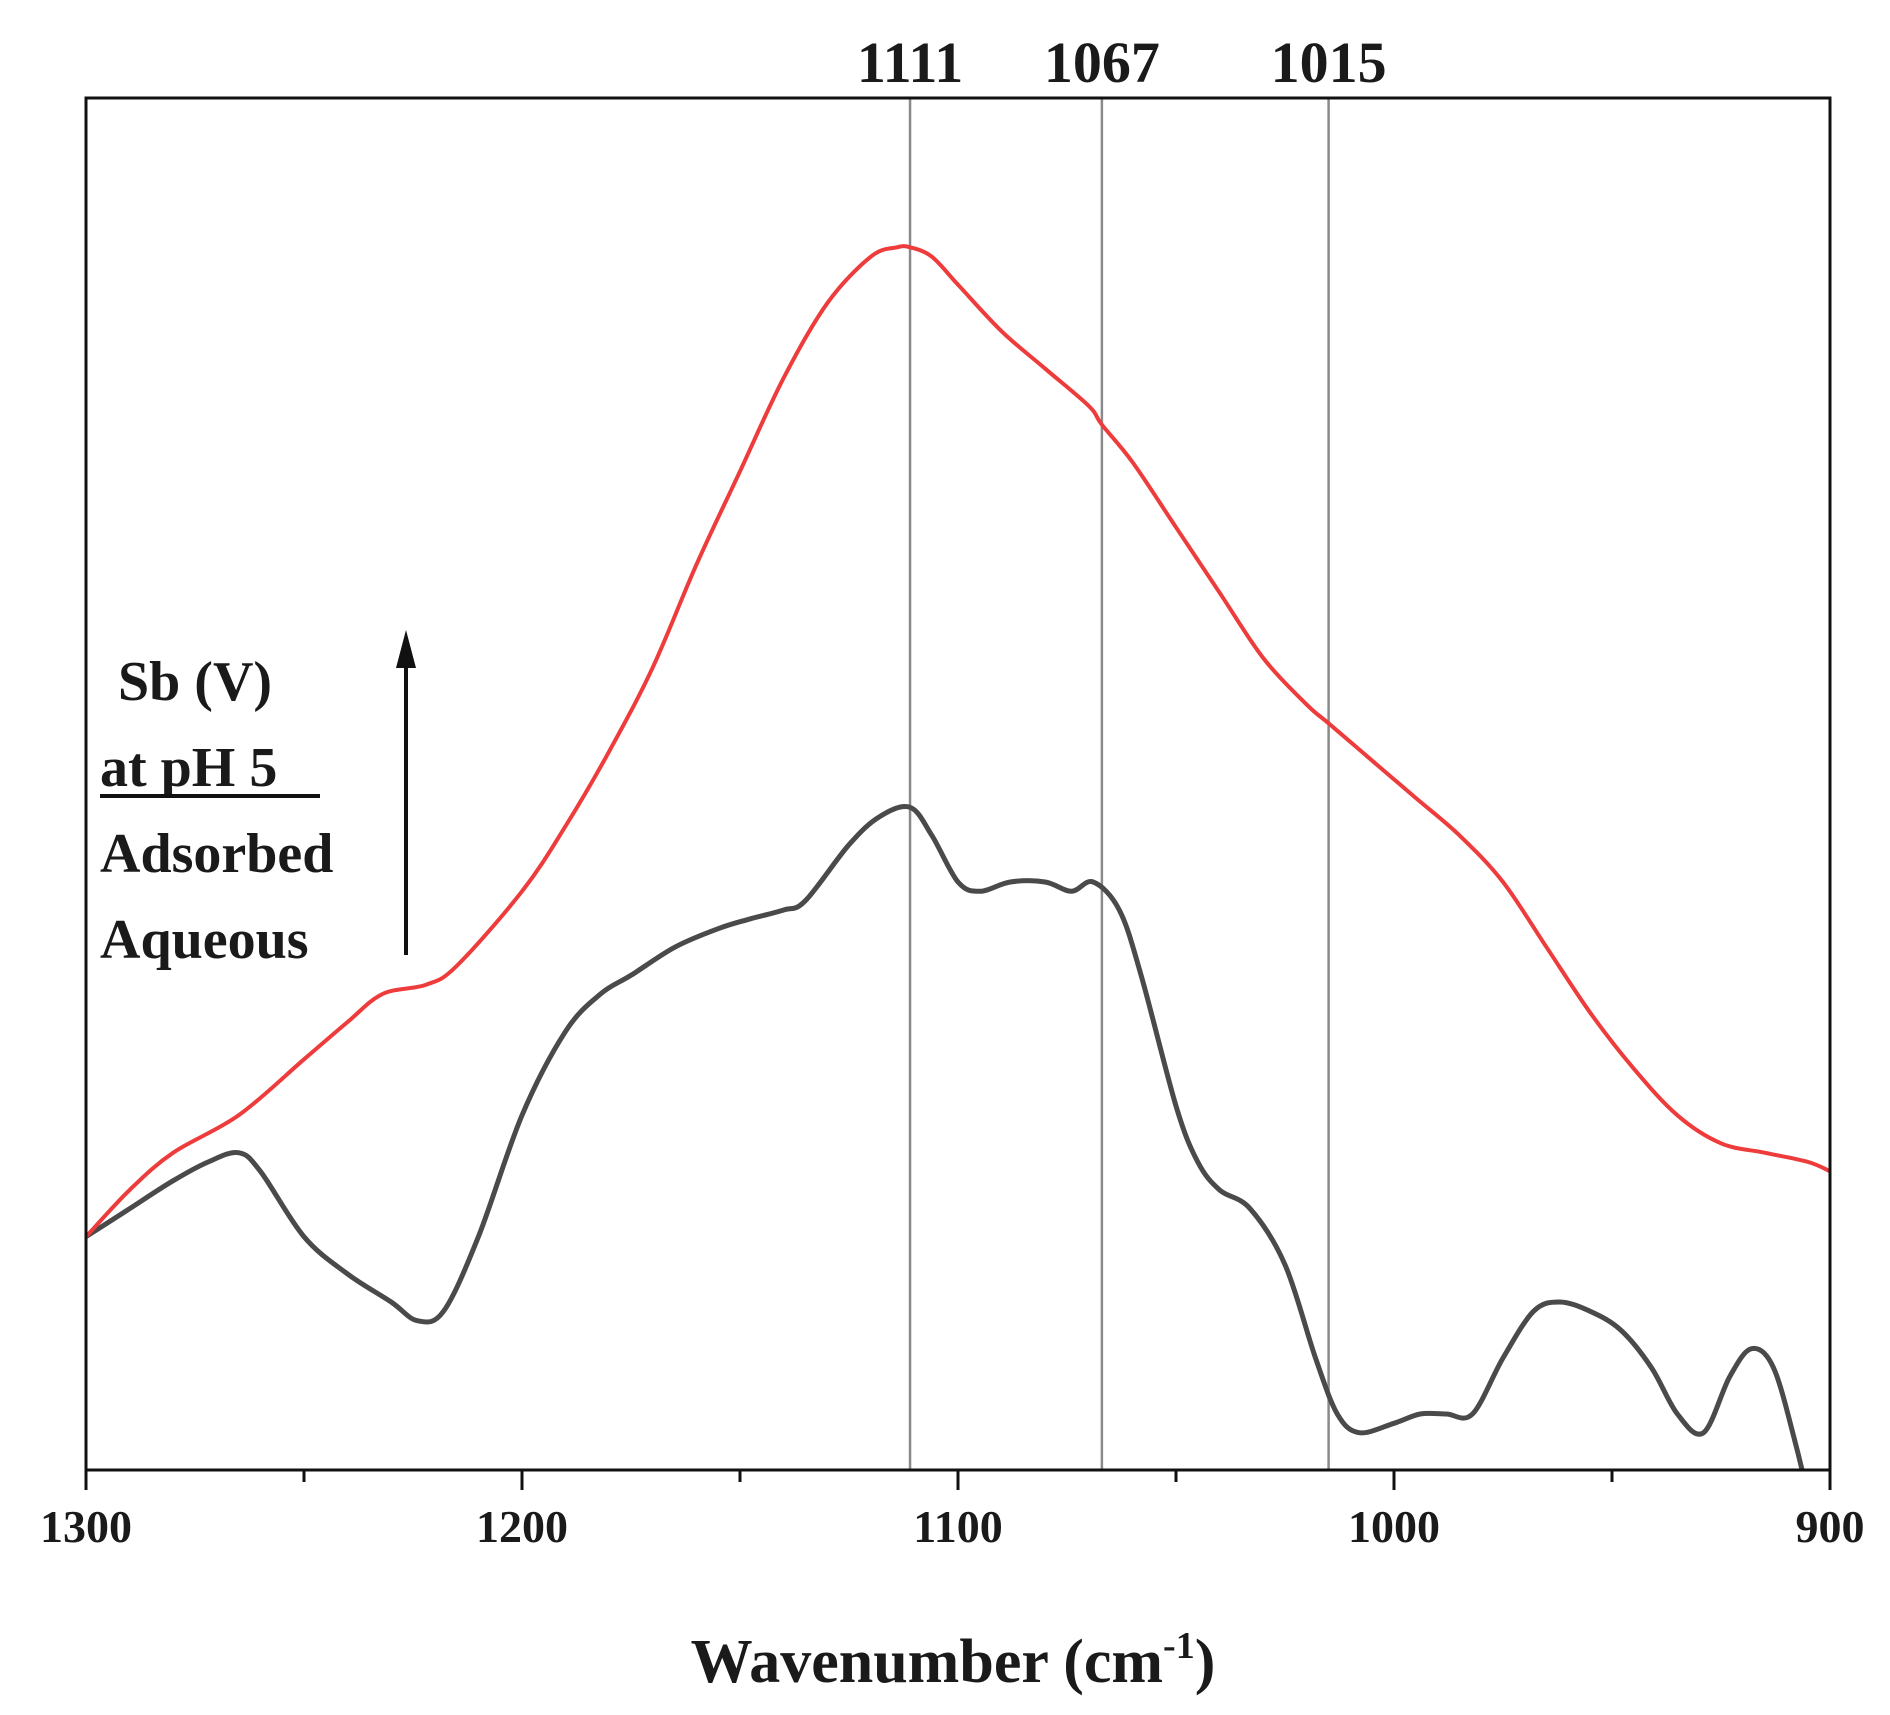 The image size is (1890, 1715). Describe the element at coordinates (957, 1526) in the screenshot. I see `x-tick-label-1100: 1100` at that location.